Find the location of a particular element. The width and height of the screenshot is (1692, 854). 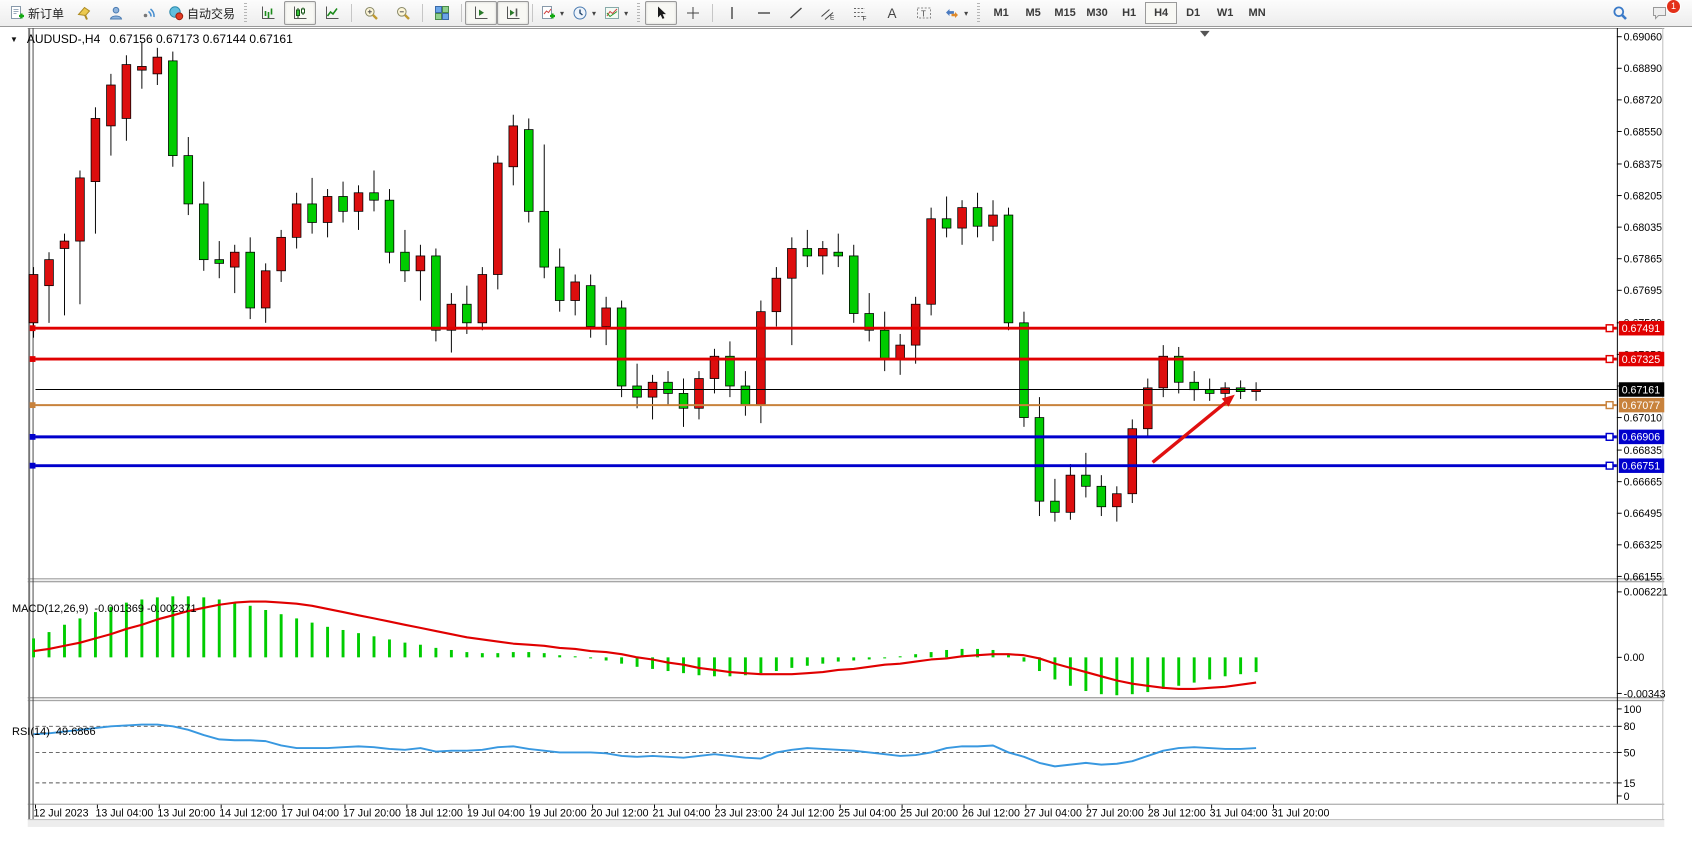

text-button: A is located at coordinates (892, 13).